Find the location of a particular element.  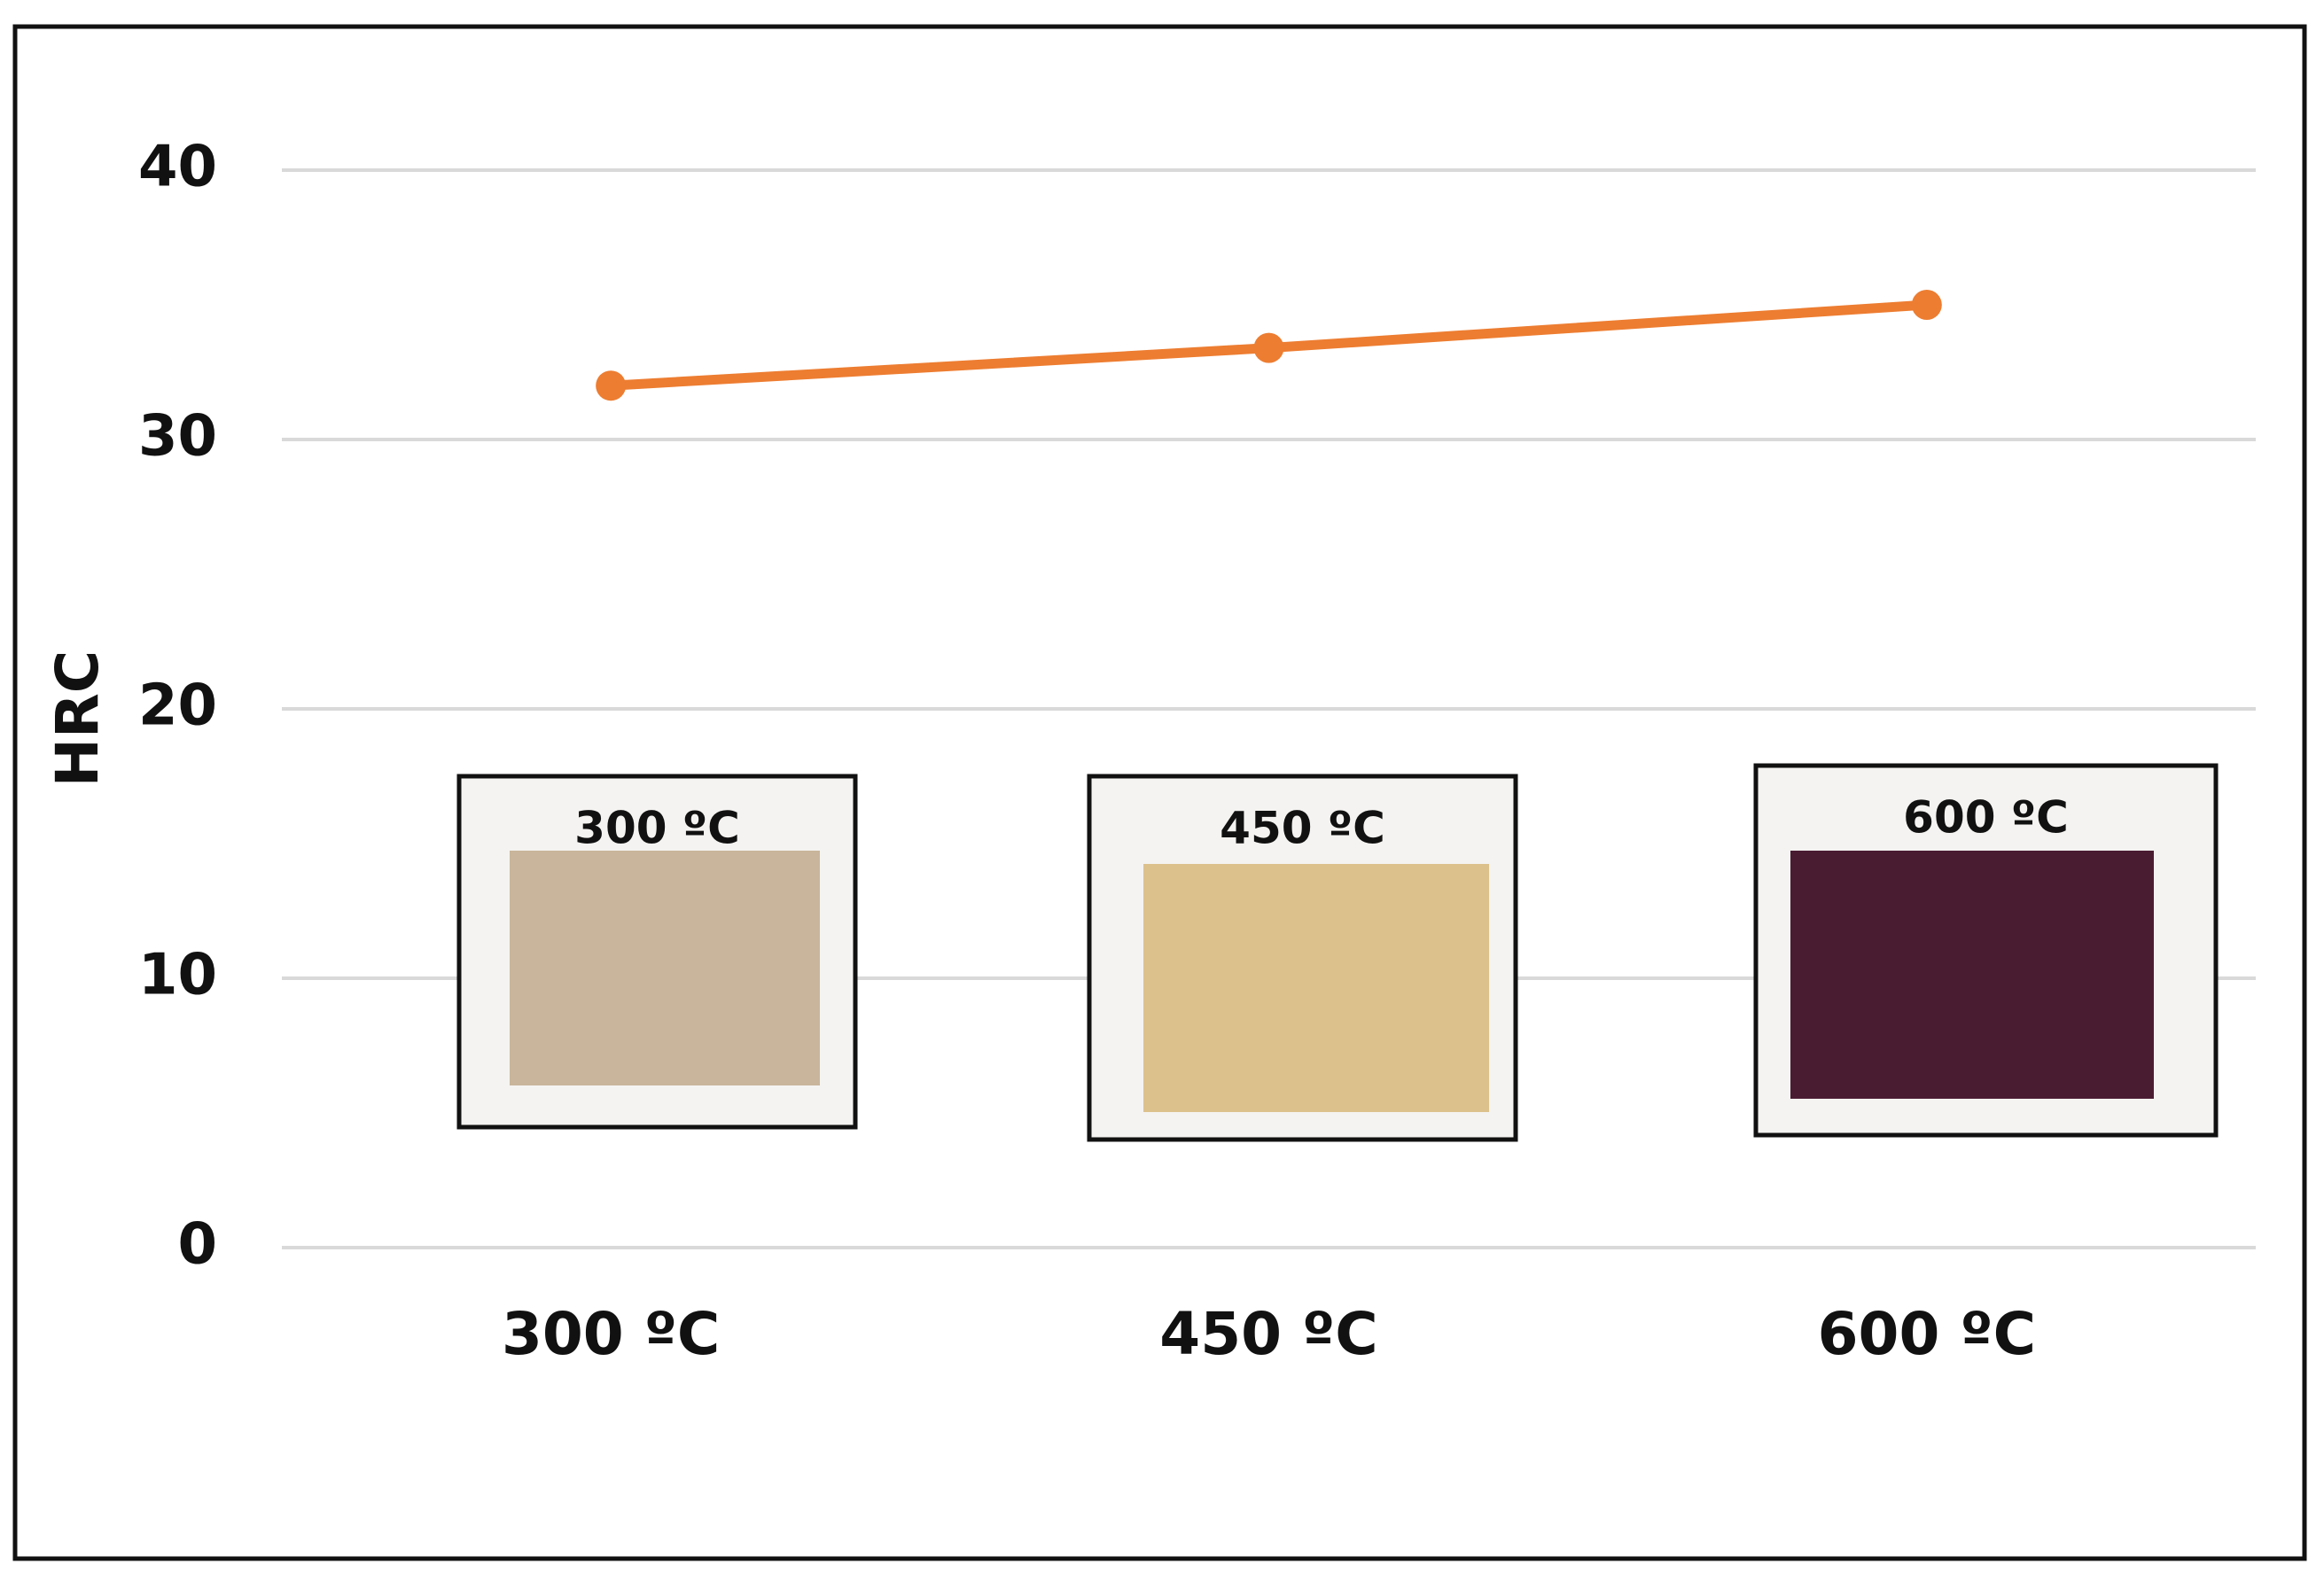

inset-label: 300 ºC is located at coordinates (657, 828).